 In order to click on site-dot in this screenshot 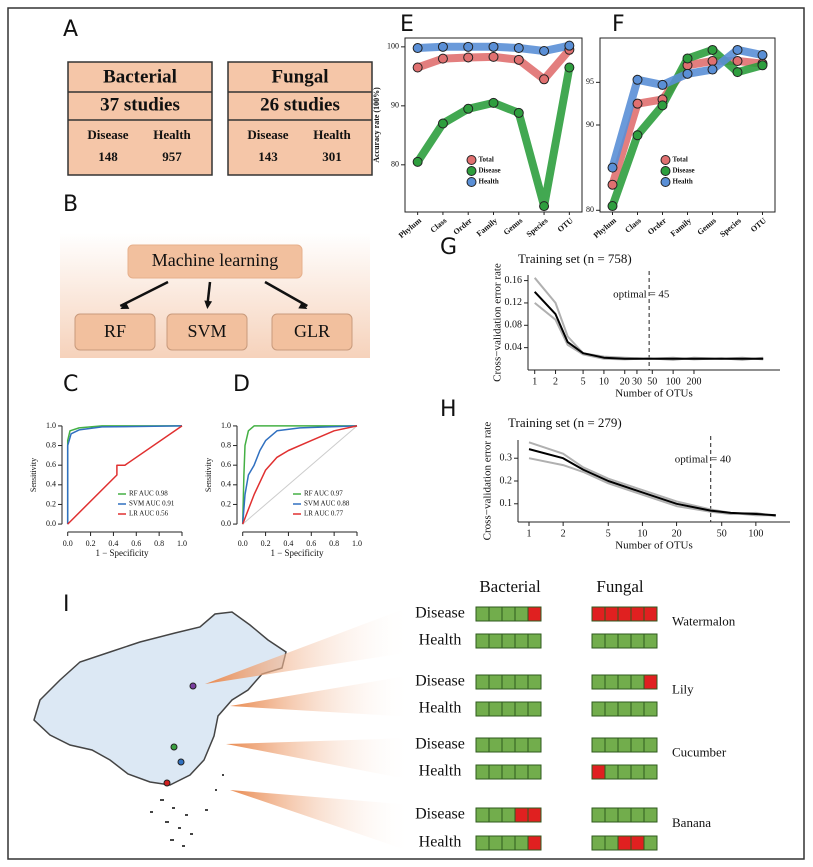, I will do `click(193, 686)`.